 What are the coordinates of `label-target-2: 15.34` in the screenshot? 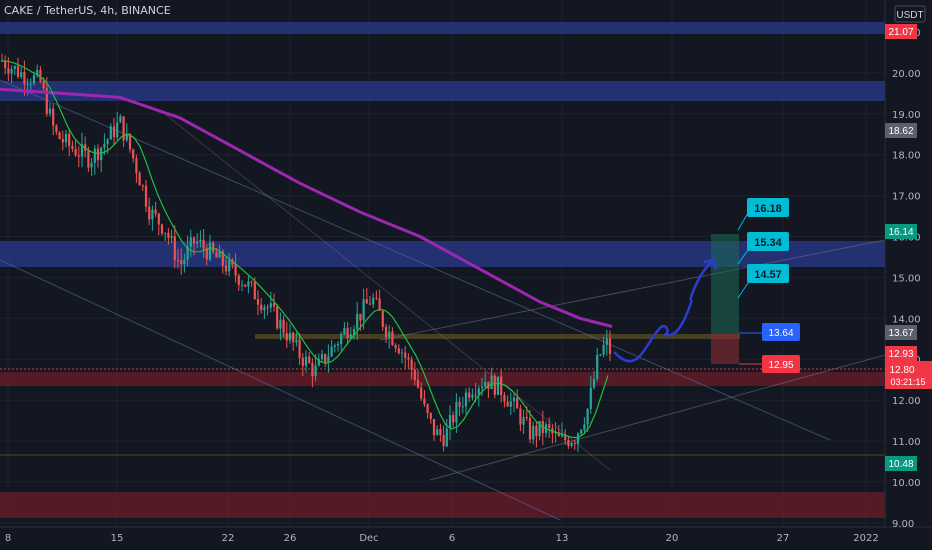 It's located at (768, 241).